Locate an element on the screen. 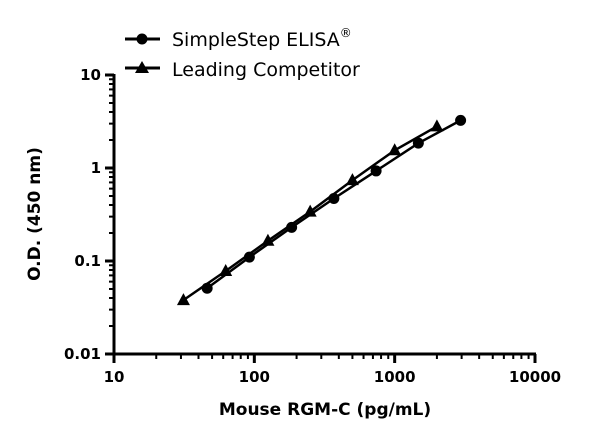 The width and height of the screenshot is (600, 445). circle-marker-icon is located at coordinates (142, 39).